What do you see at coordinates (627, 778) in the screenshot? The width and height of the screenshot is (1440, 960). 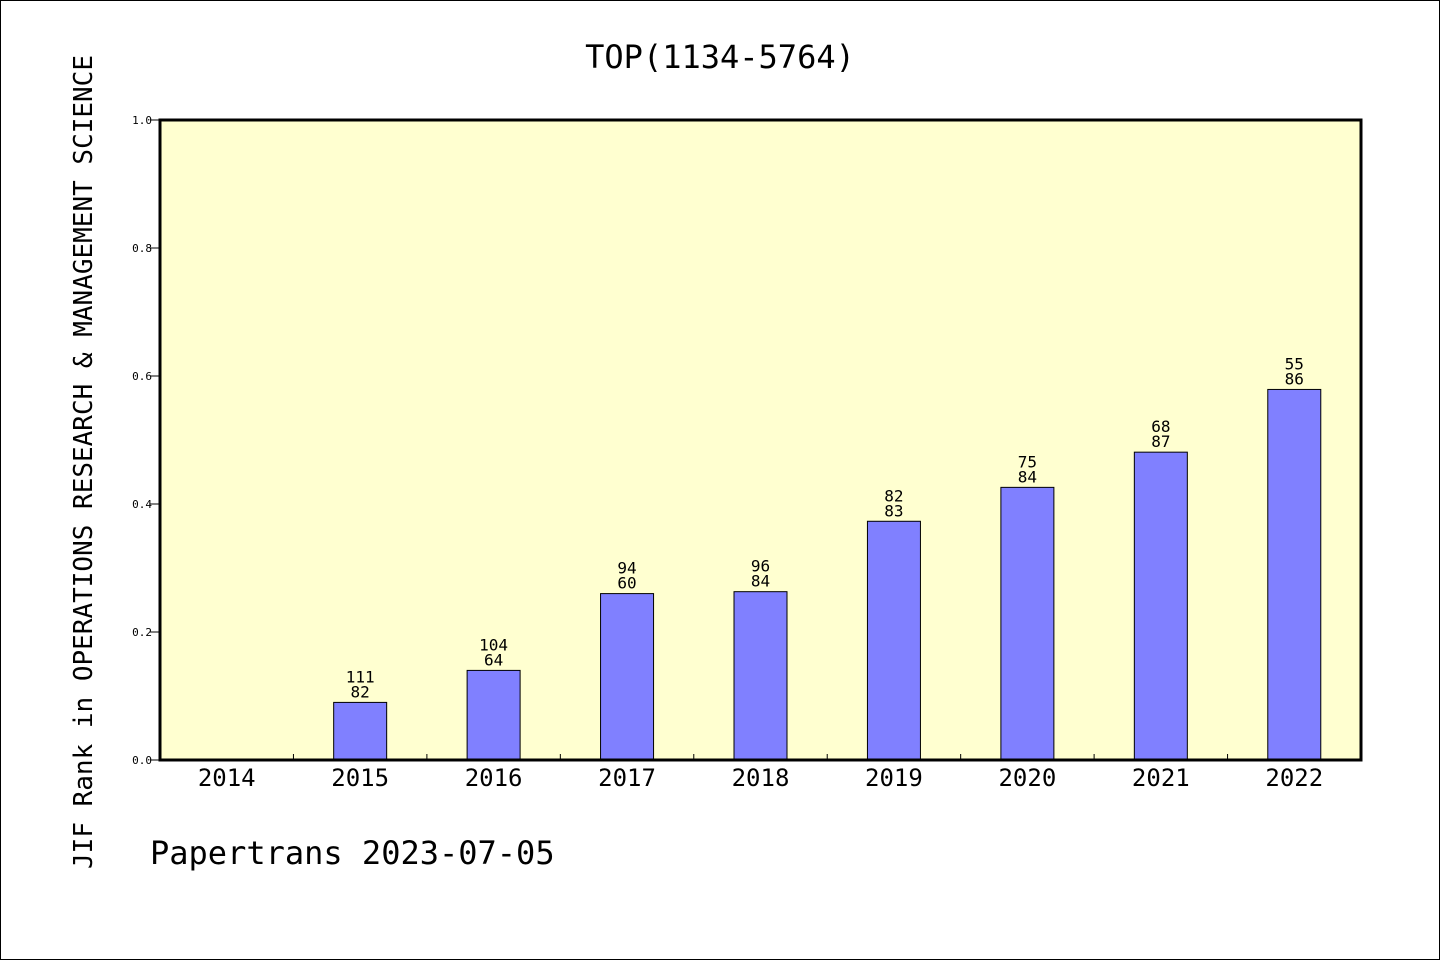 I see `x-tick-label: 2017` at bounding box center [627, 778].